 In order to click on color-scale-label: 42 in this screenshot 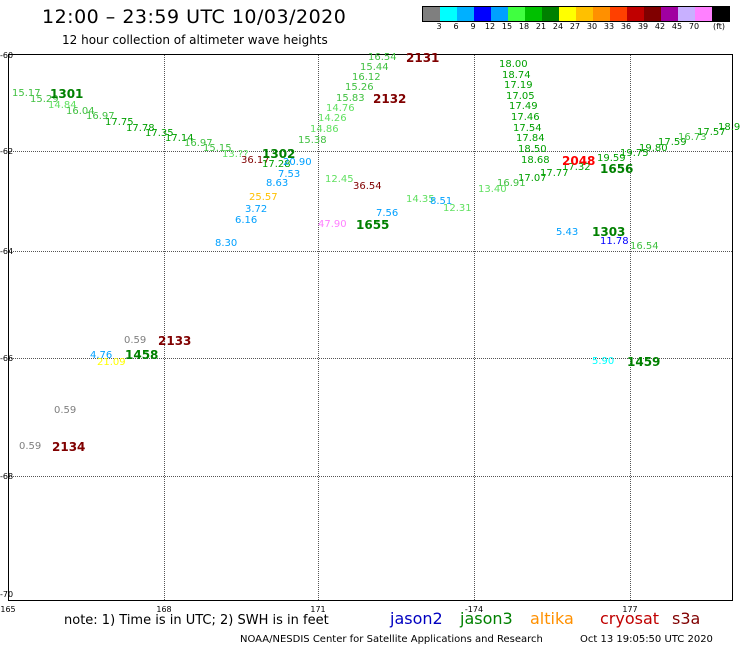, I will do `click(660, 26)`.